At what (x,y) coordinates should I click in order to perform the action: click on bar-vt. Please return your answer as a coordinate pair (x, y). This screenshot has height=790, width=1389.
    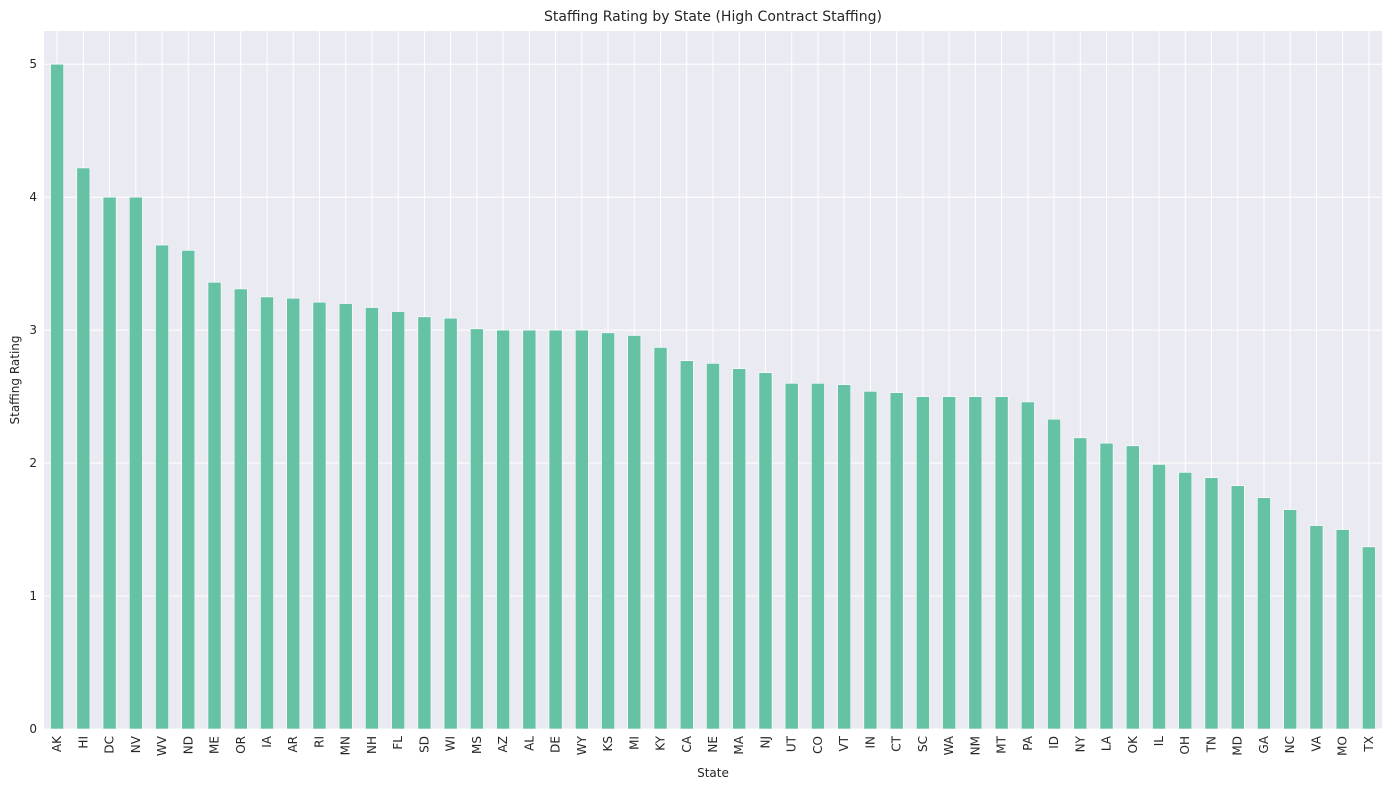
    Looking at the image, I should click on (844, 557).